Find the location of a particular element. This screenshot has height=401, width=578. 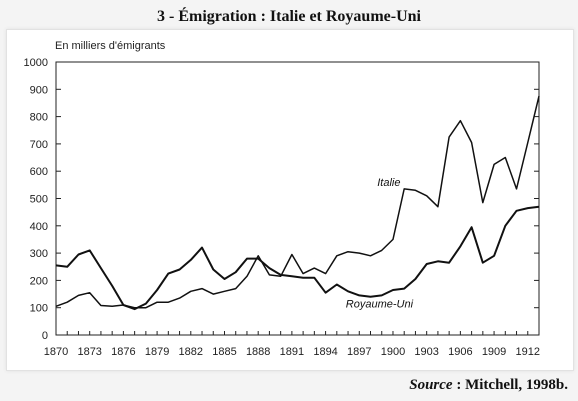

x-tick-label: 1891 is located at coordinates (292, 352).